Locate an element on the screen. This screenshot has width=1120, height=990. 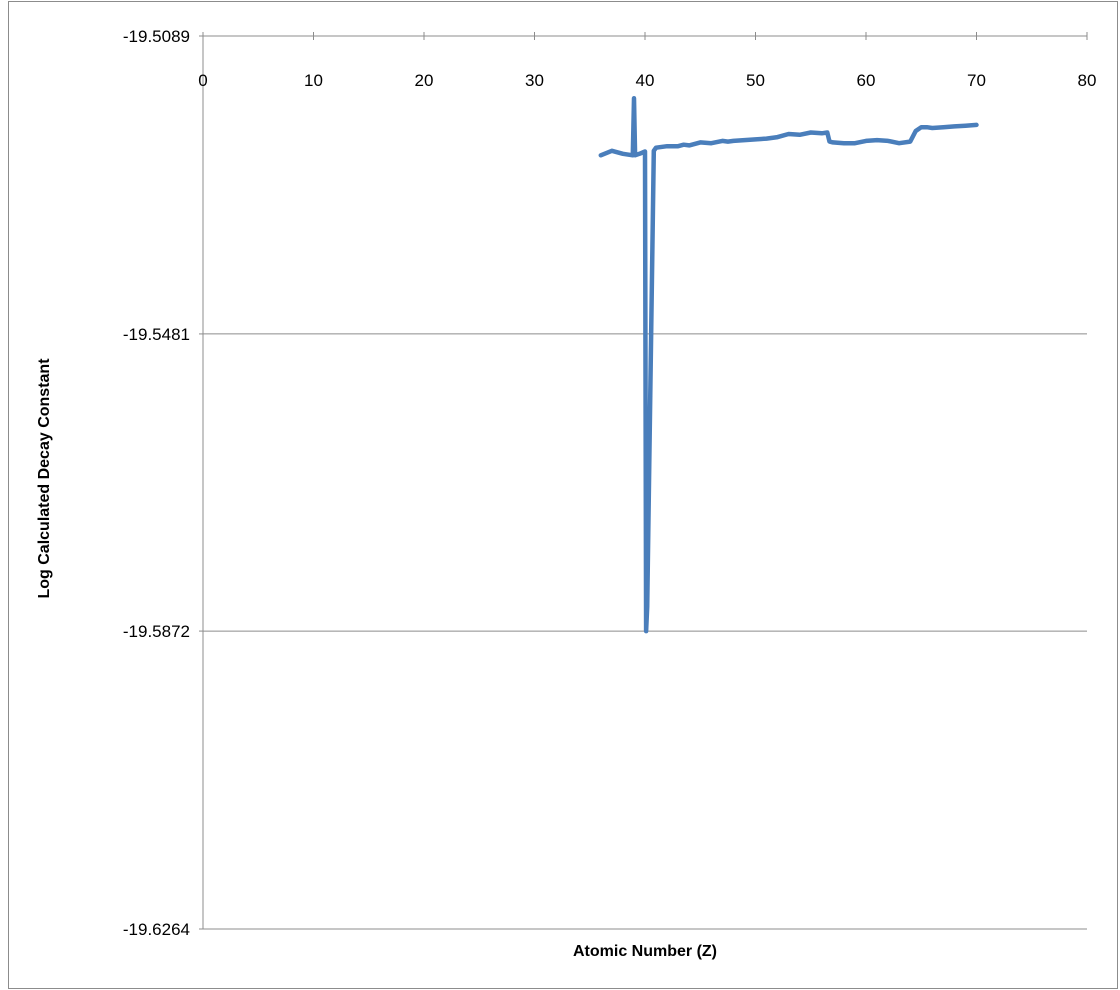
y-axis-ticks: -19.5089 -19.5481 -19.5872 -19.6264 is located at coordinates (163, 483).